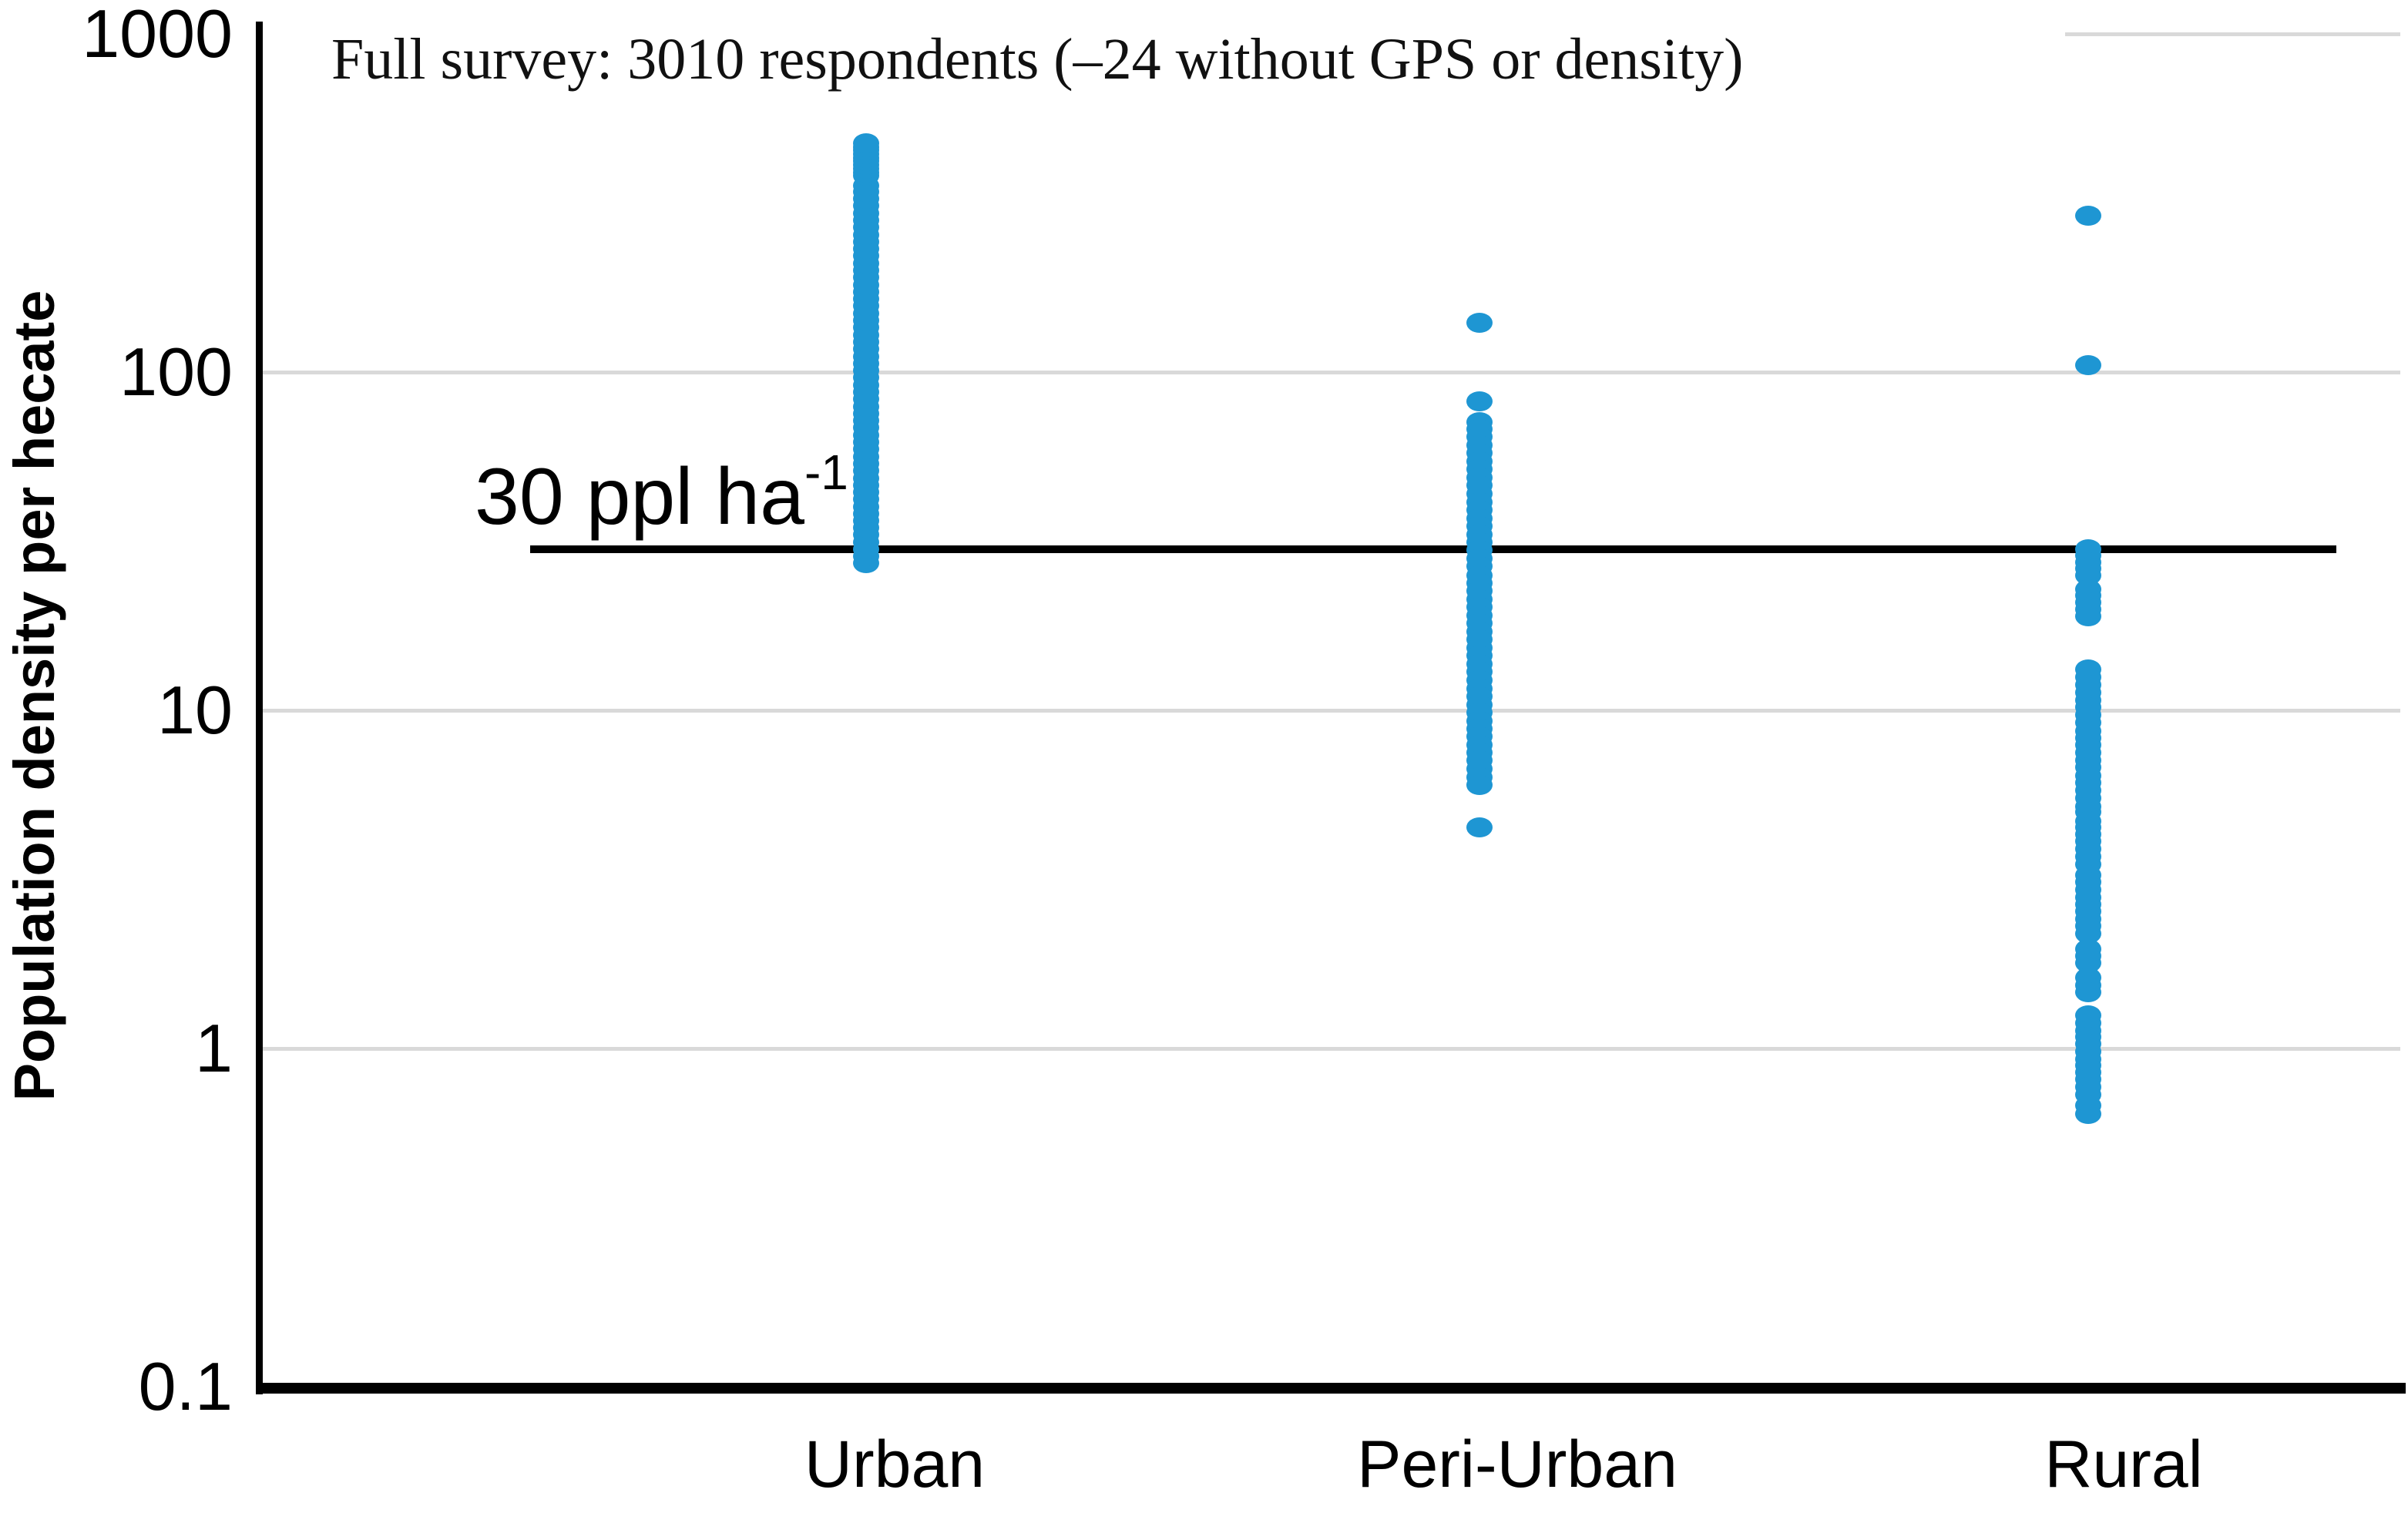  I want to click on x-axis-line, so click(1331, 1388).